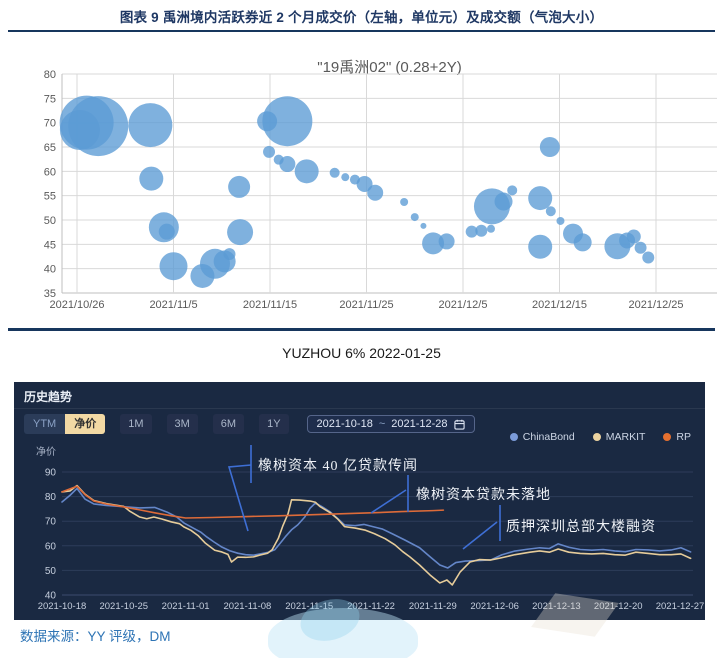 Image resolution: width=723 pixels, height=658 pixels. I want to click on tab-net-price: 净价, so click(85, 424).